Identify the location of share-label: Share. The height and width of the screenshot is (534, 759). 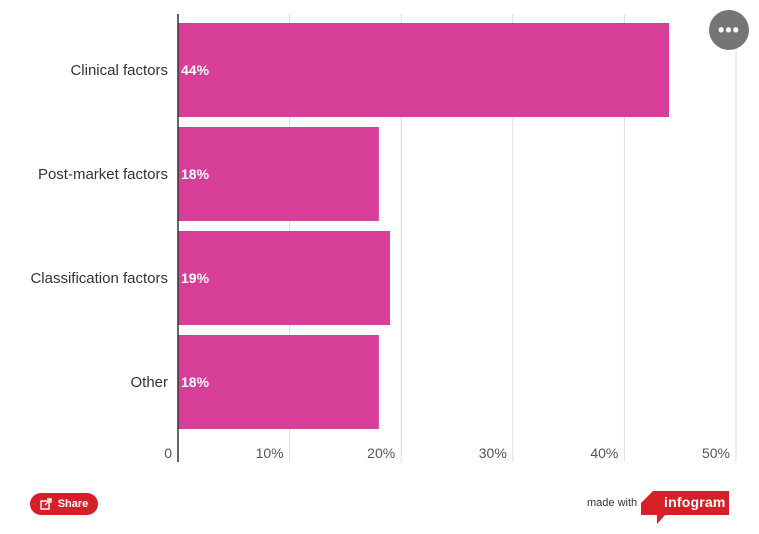
(73, 504).